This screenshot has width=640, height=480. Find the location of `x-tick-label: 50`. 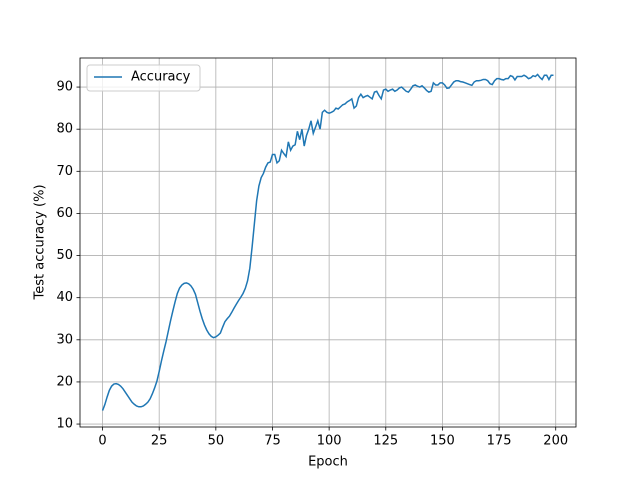

x-tick-label: 50 is located at coordinates (216, 441).